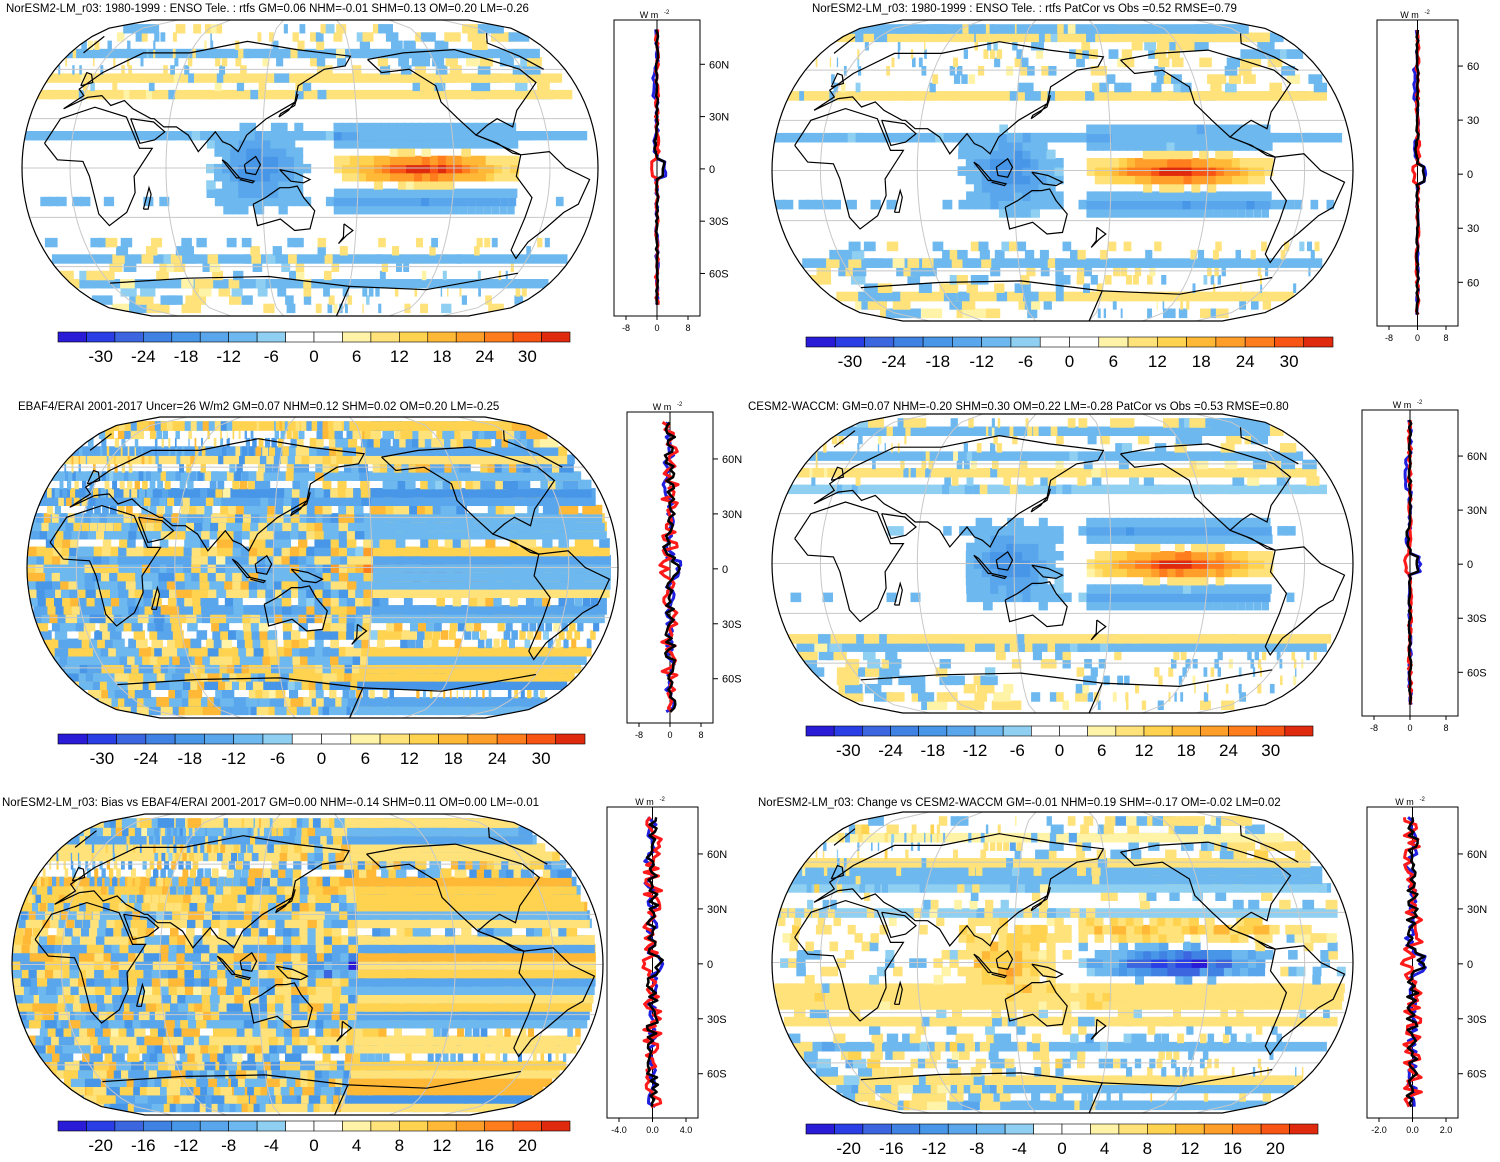 This screenshot has height=1162, width=1500. What do you see at coordinates (1019, 1148) in the screenshot?
I see `colorbar-label: -4` at bounding box center [1019, 1148].